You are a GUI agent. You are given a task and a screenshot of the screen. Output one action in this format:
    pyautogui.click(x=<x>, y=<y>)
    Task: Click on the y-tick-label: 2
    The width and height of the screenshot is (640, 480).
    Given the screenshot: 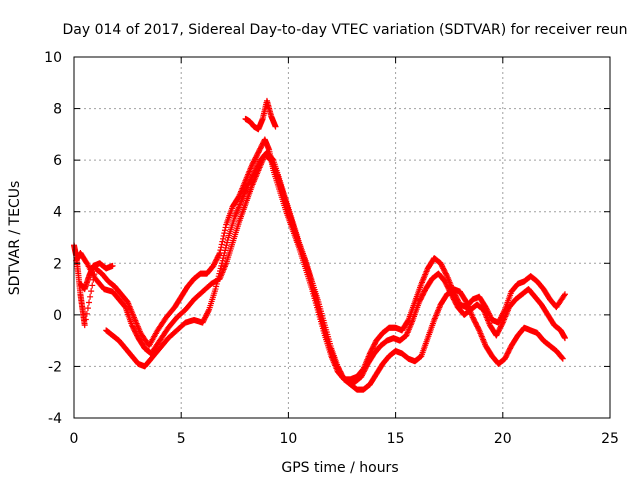 What is the action you would take?
    pyautogui.click(x=57, y=264)
    